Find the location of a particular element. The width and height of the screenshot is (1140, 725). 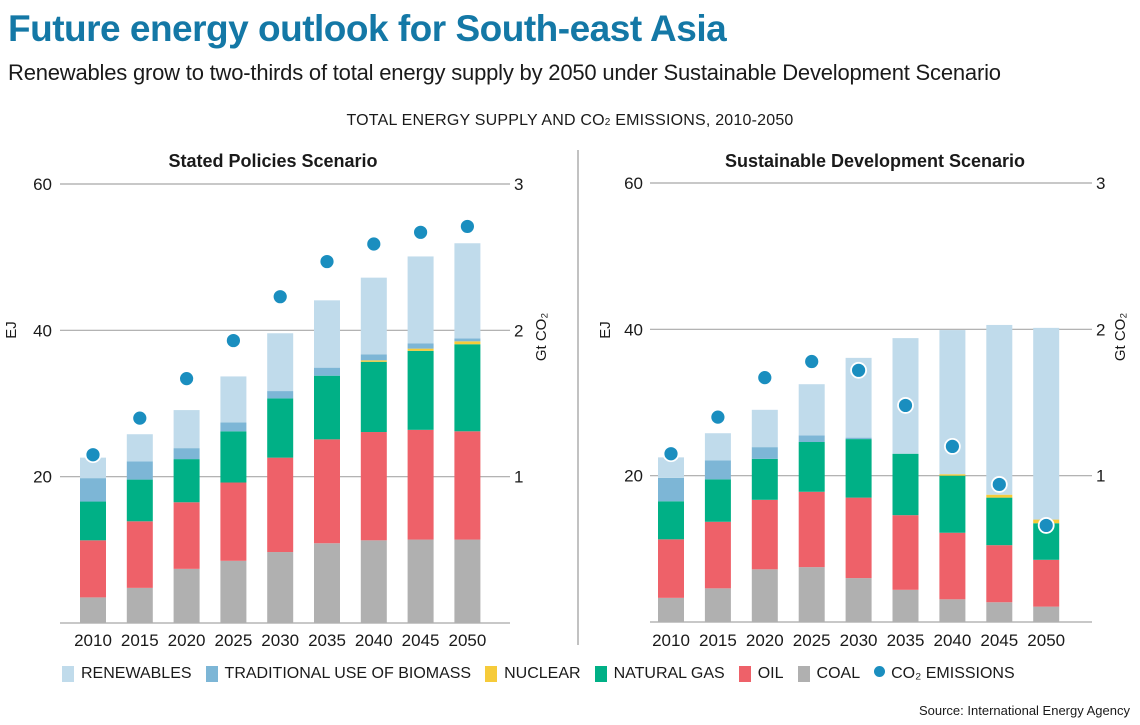

legend-item-co2: CO₂ EMISSIONS is located at coordinates (944, 674).